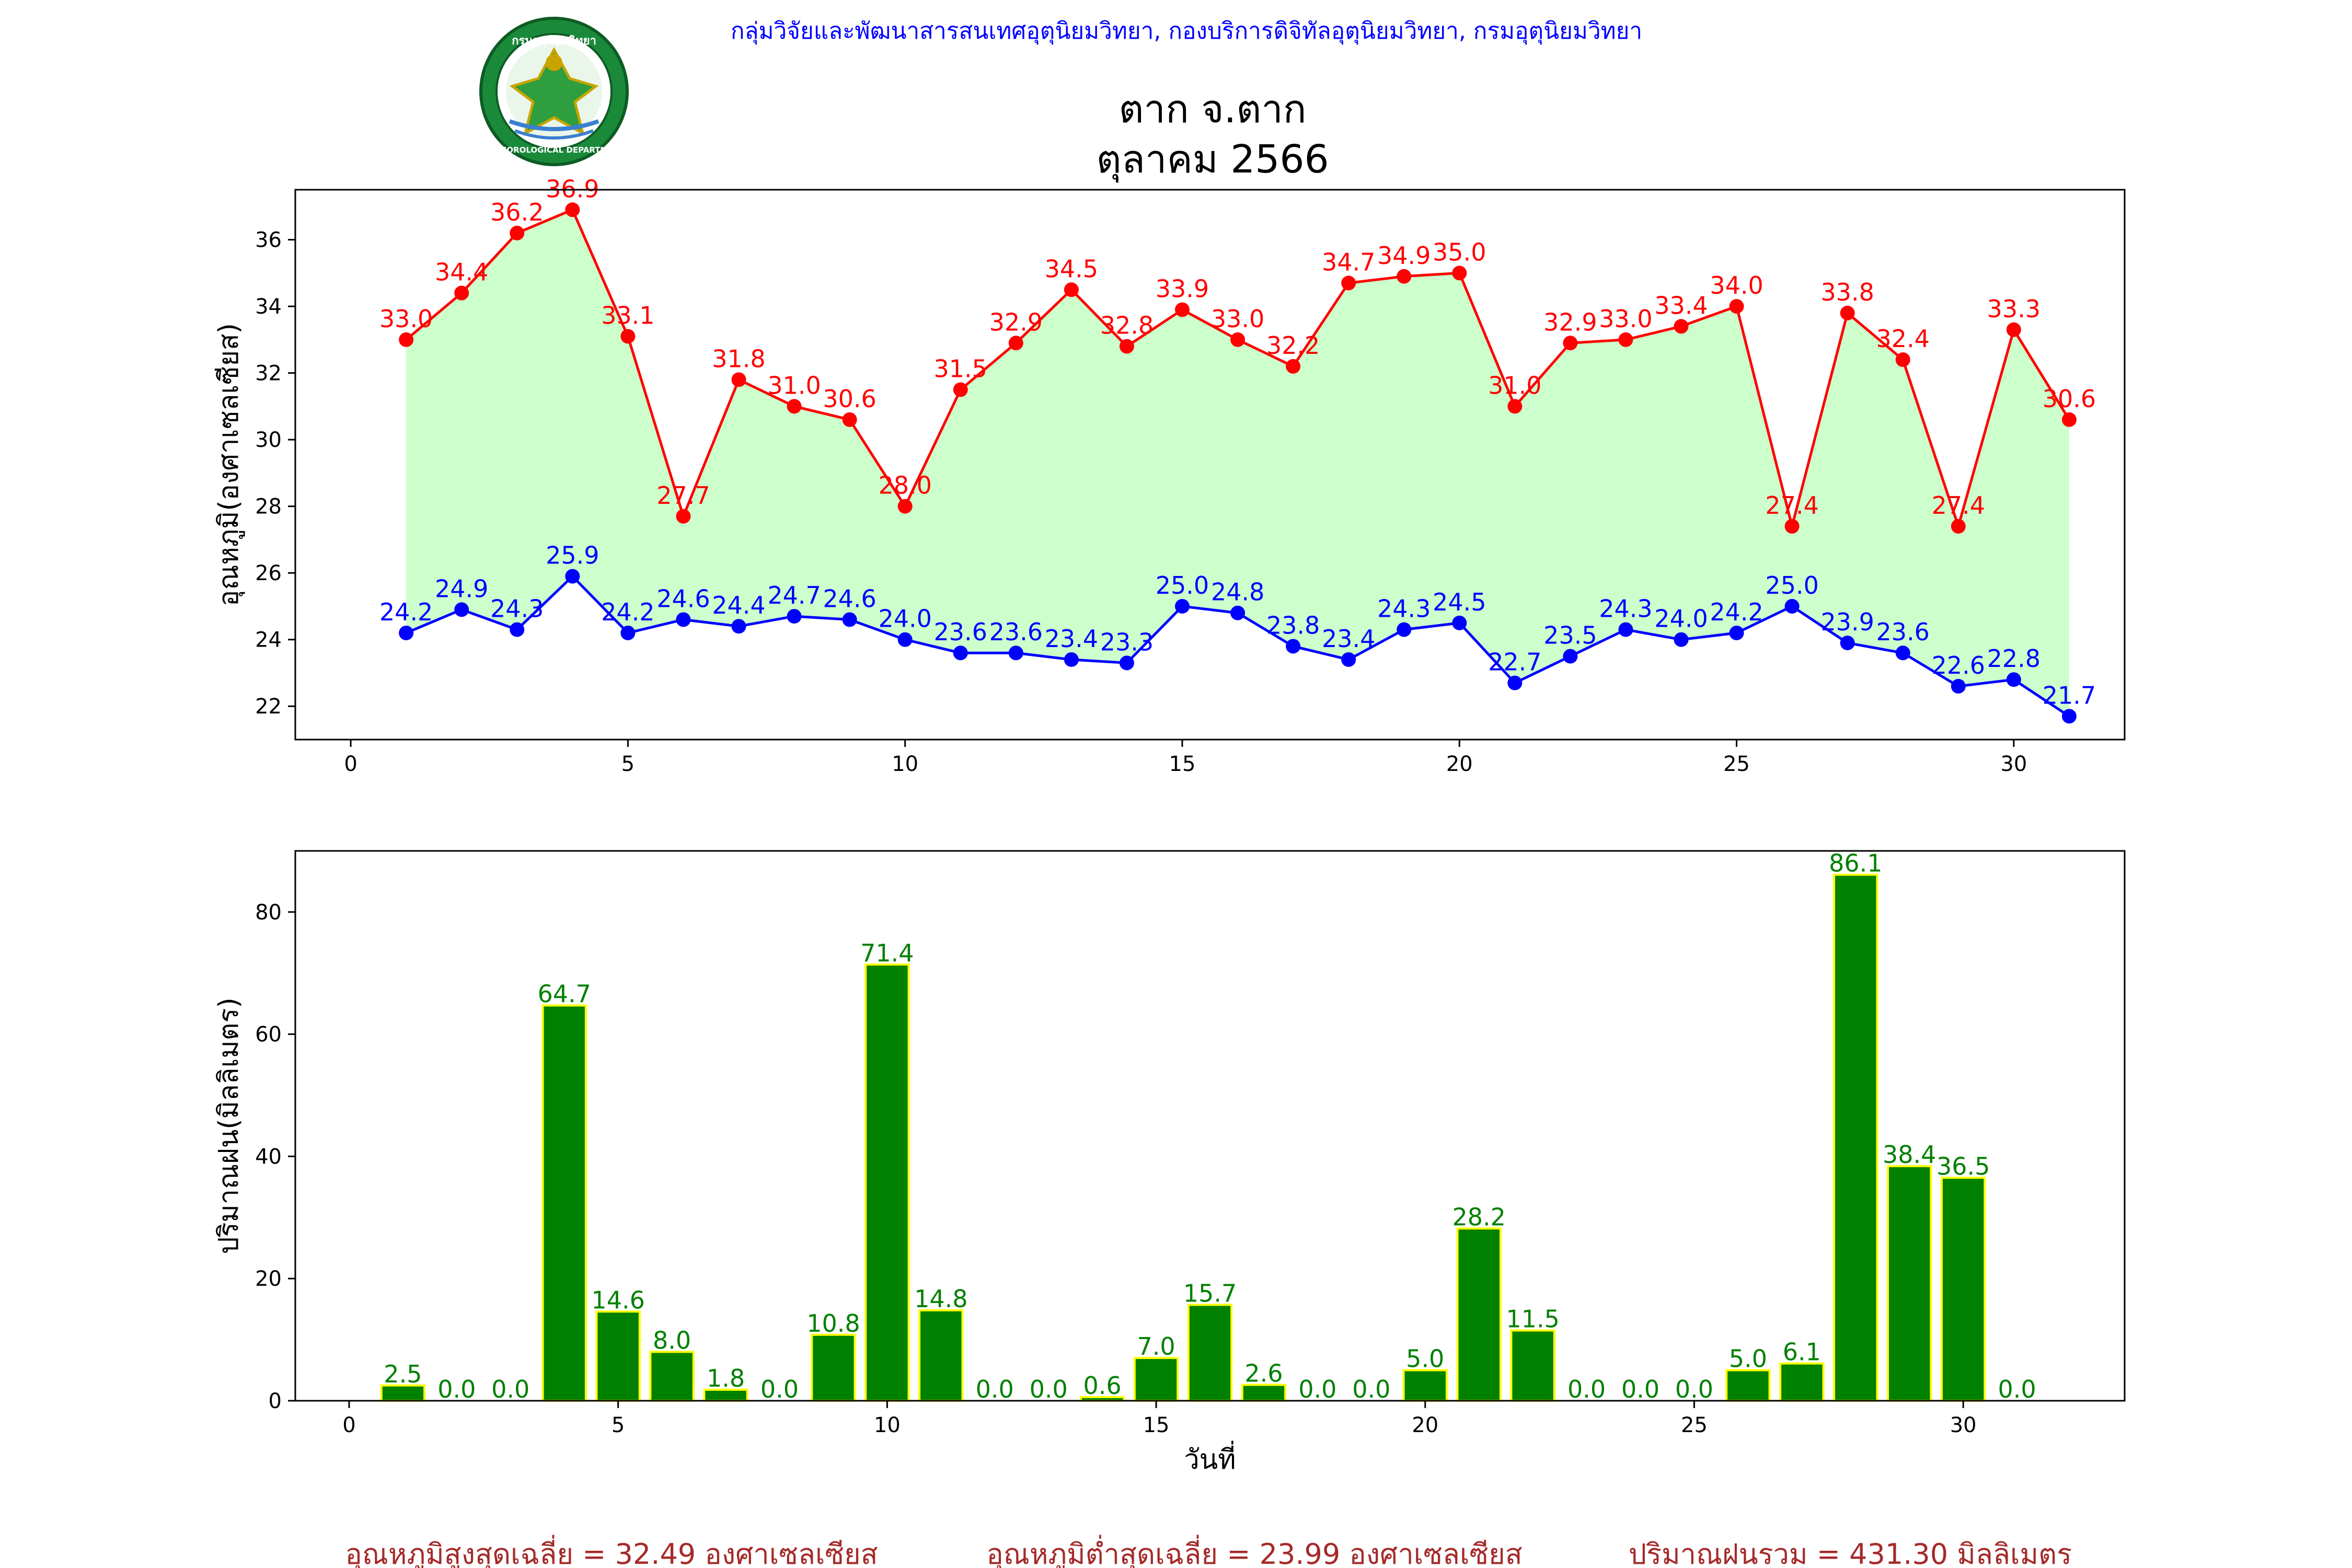 The width and height of the screenshot is (2352, 1568). Describe the element at coordinates (672, 1340) in the screenshot. I see `rainfall-bar-label: 8.0` at that location.